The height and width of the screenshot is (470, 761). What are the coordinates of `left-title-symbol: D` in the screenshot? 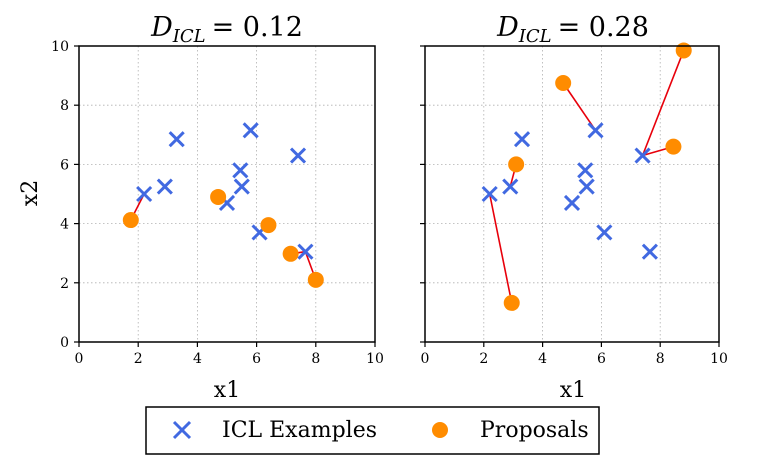 It's located at (161, 27).